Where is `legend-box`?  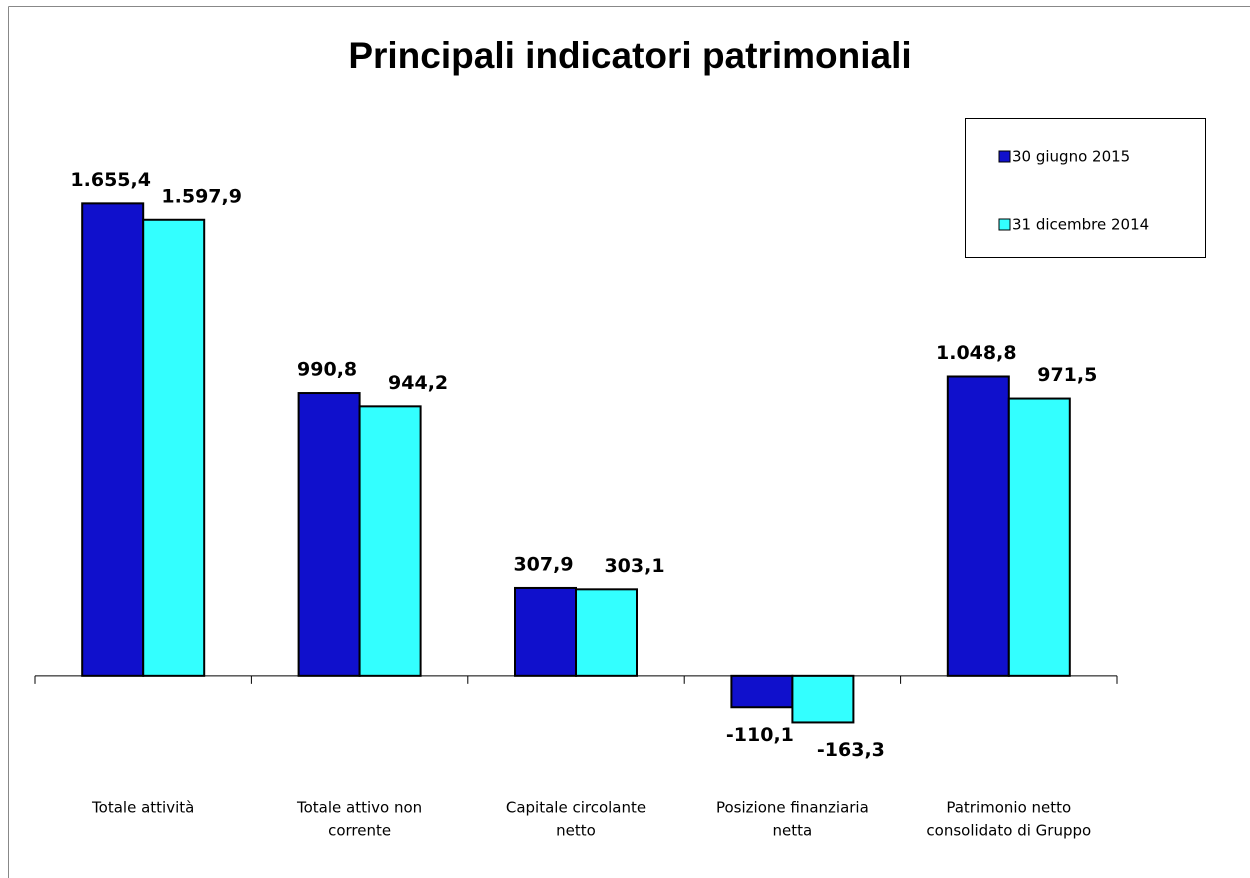 legend-box is located at coordinates (1085, 188).